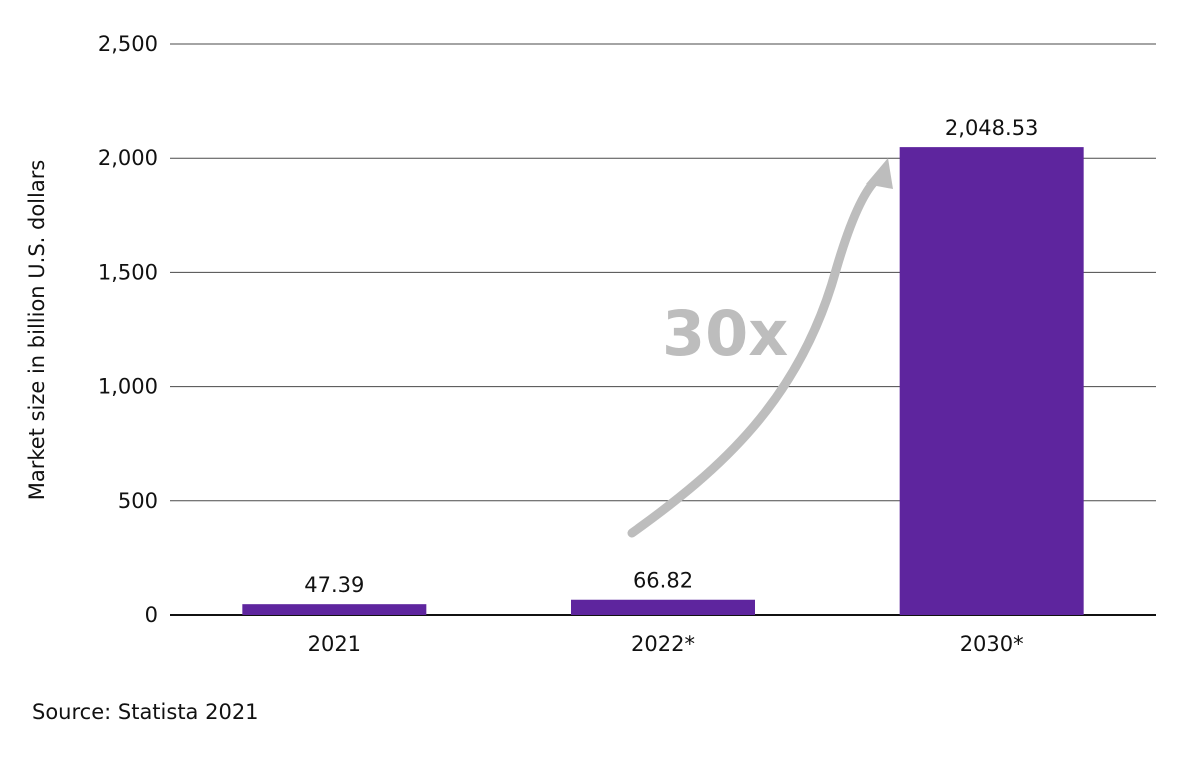  Describe the element at coordinates (334, 585) in the screenshot. I see `data-label: 47.39` at that location.